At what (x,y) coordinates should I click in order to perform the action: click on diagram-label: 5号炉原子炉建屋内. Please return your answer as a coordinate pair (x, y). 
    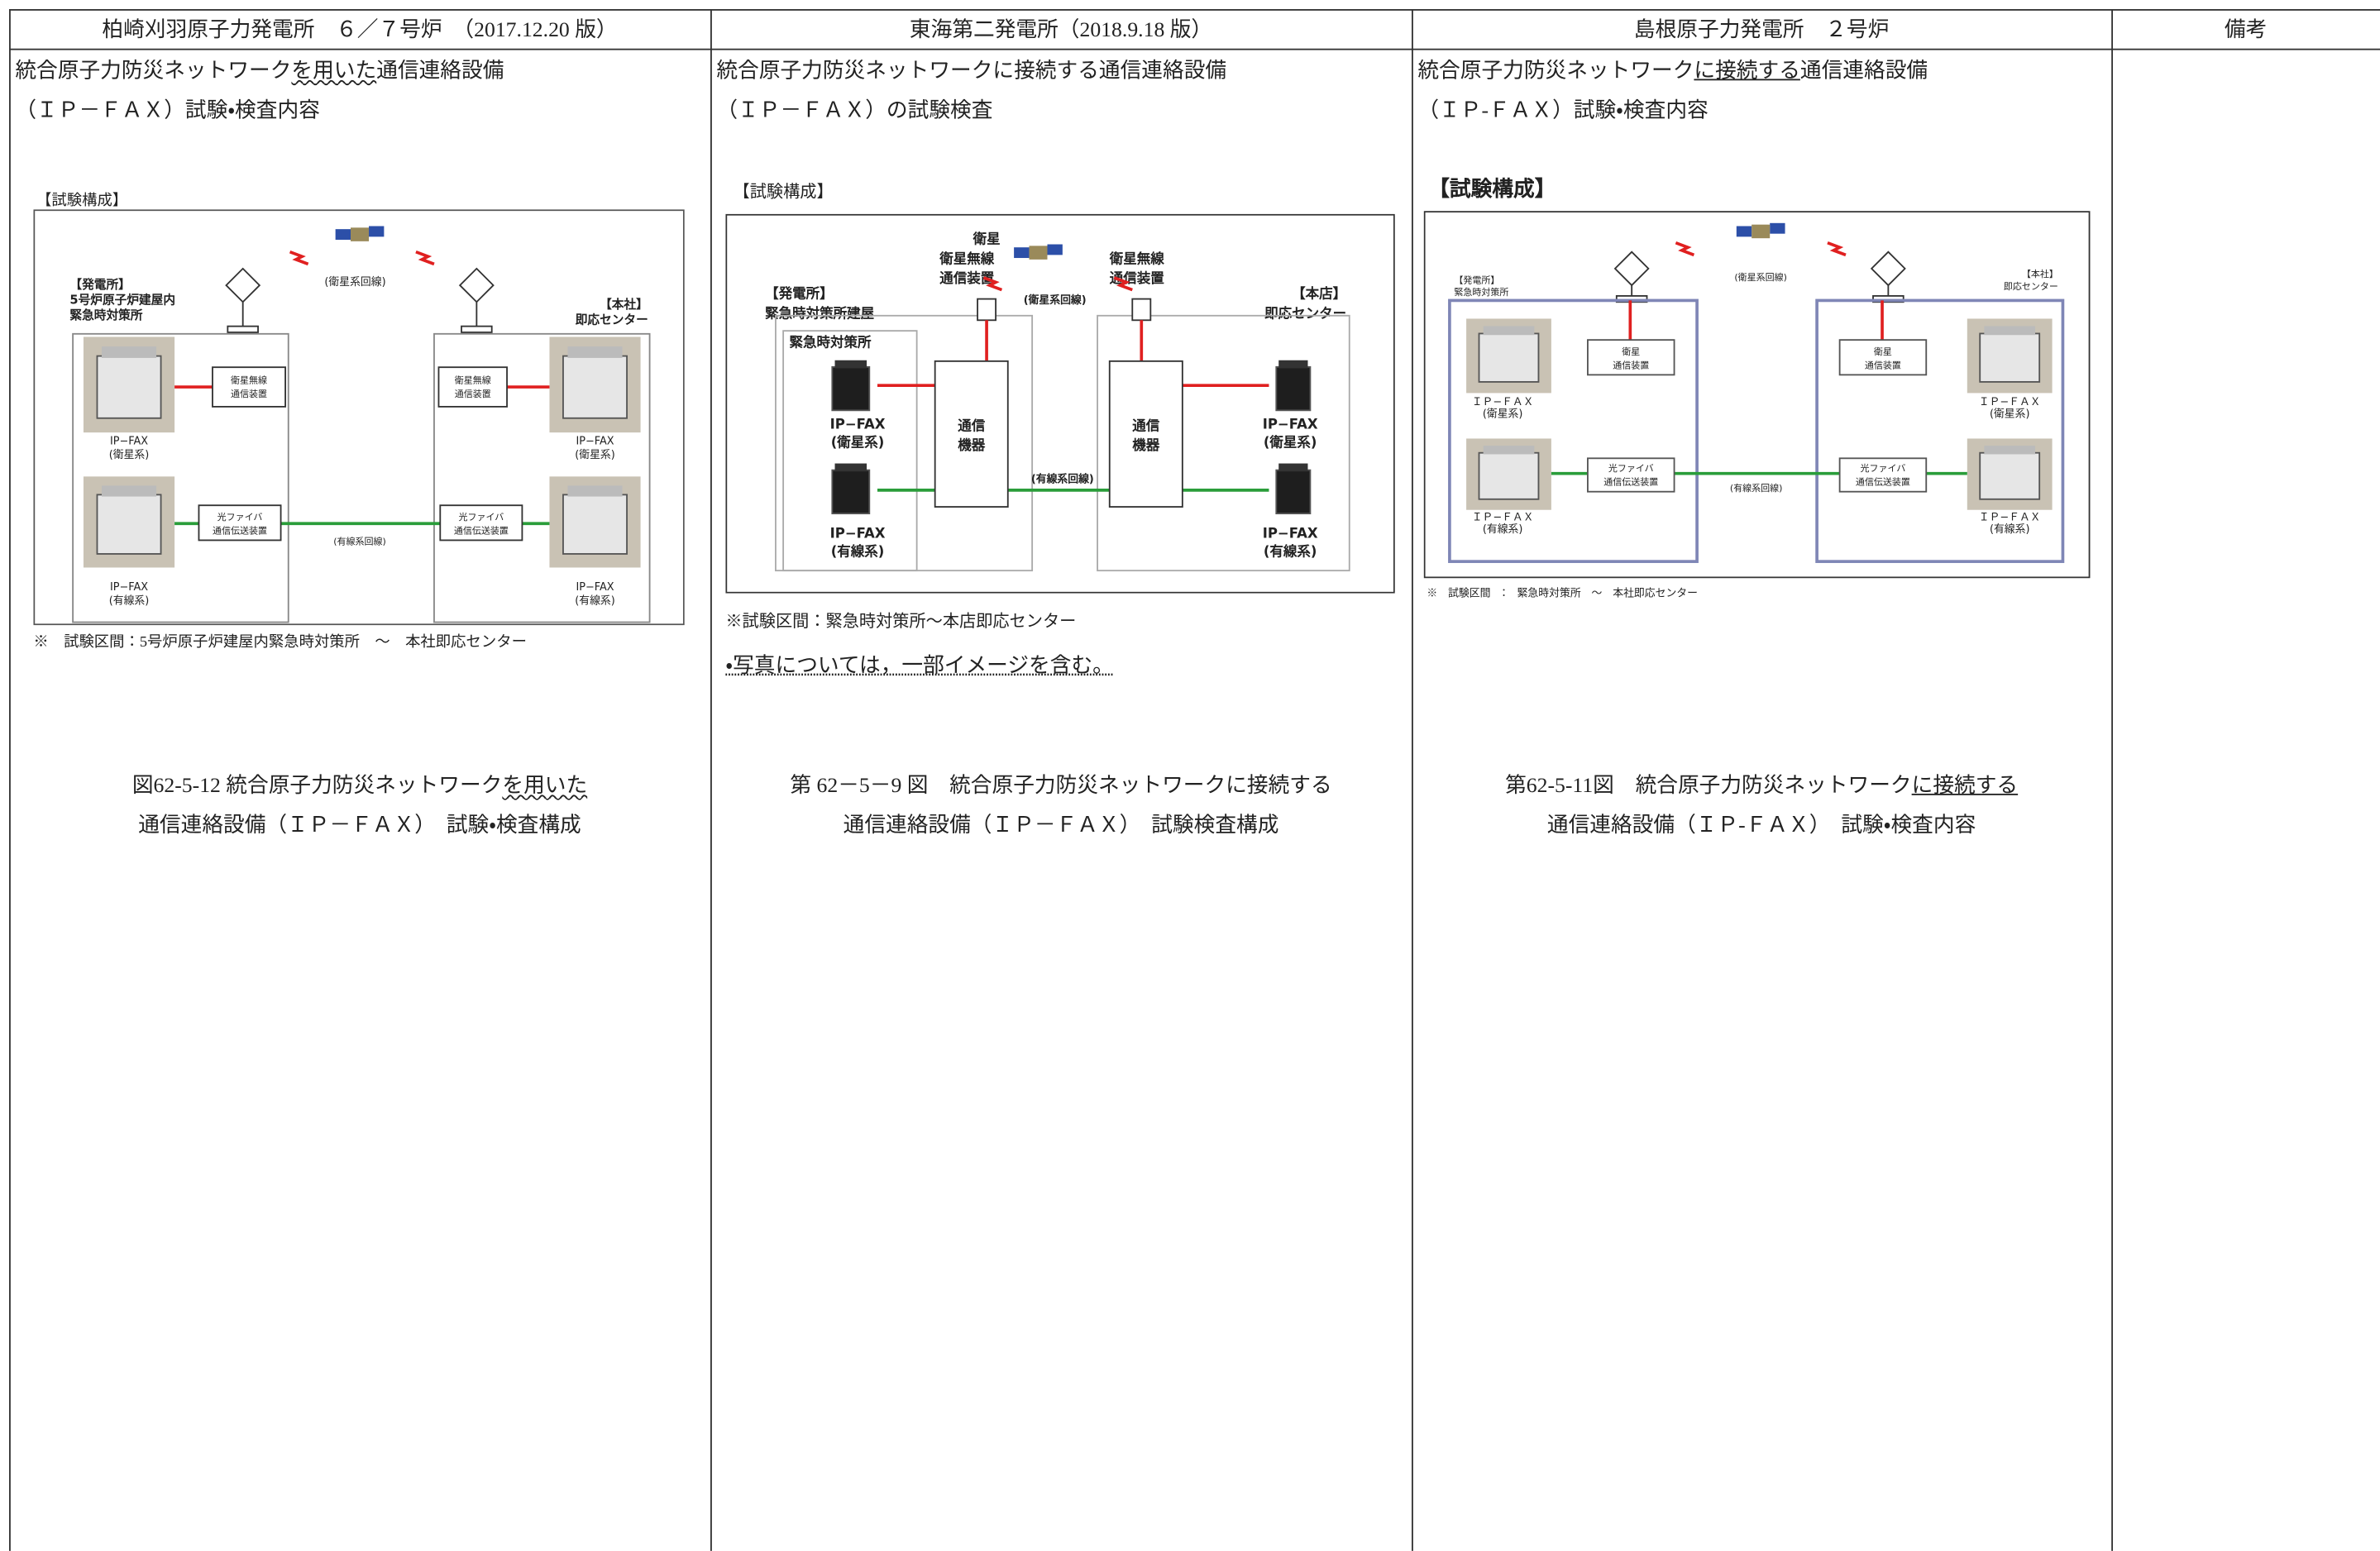
    Looking at the image, I should click on (122, 300).